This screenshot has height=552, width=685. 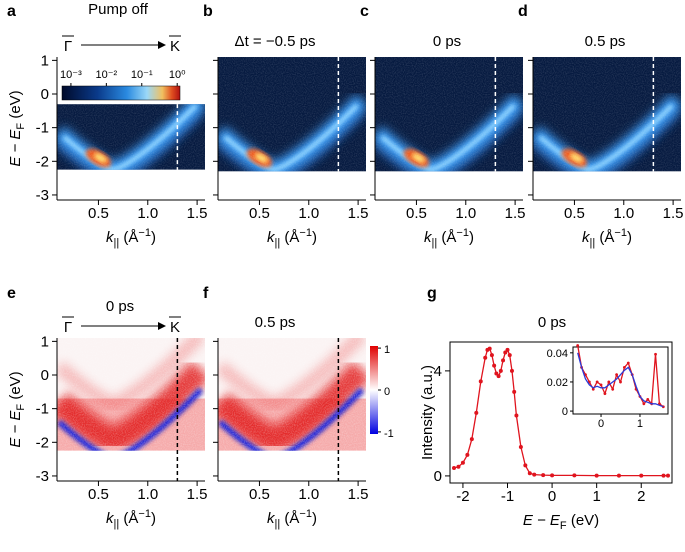 I want to click on label-part: (eV), so click(x=15, y=387).